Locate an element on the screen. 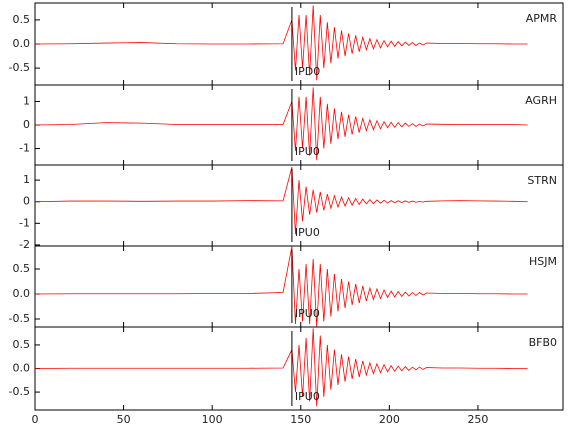 Image resolution: width=580 pixels, height=440 pixels. pick-label: IPD0 is located at coordinates (307, 71).